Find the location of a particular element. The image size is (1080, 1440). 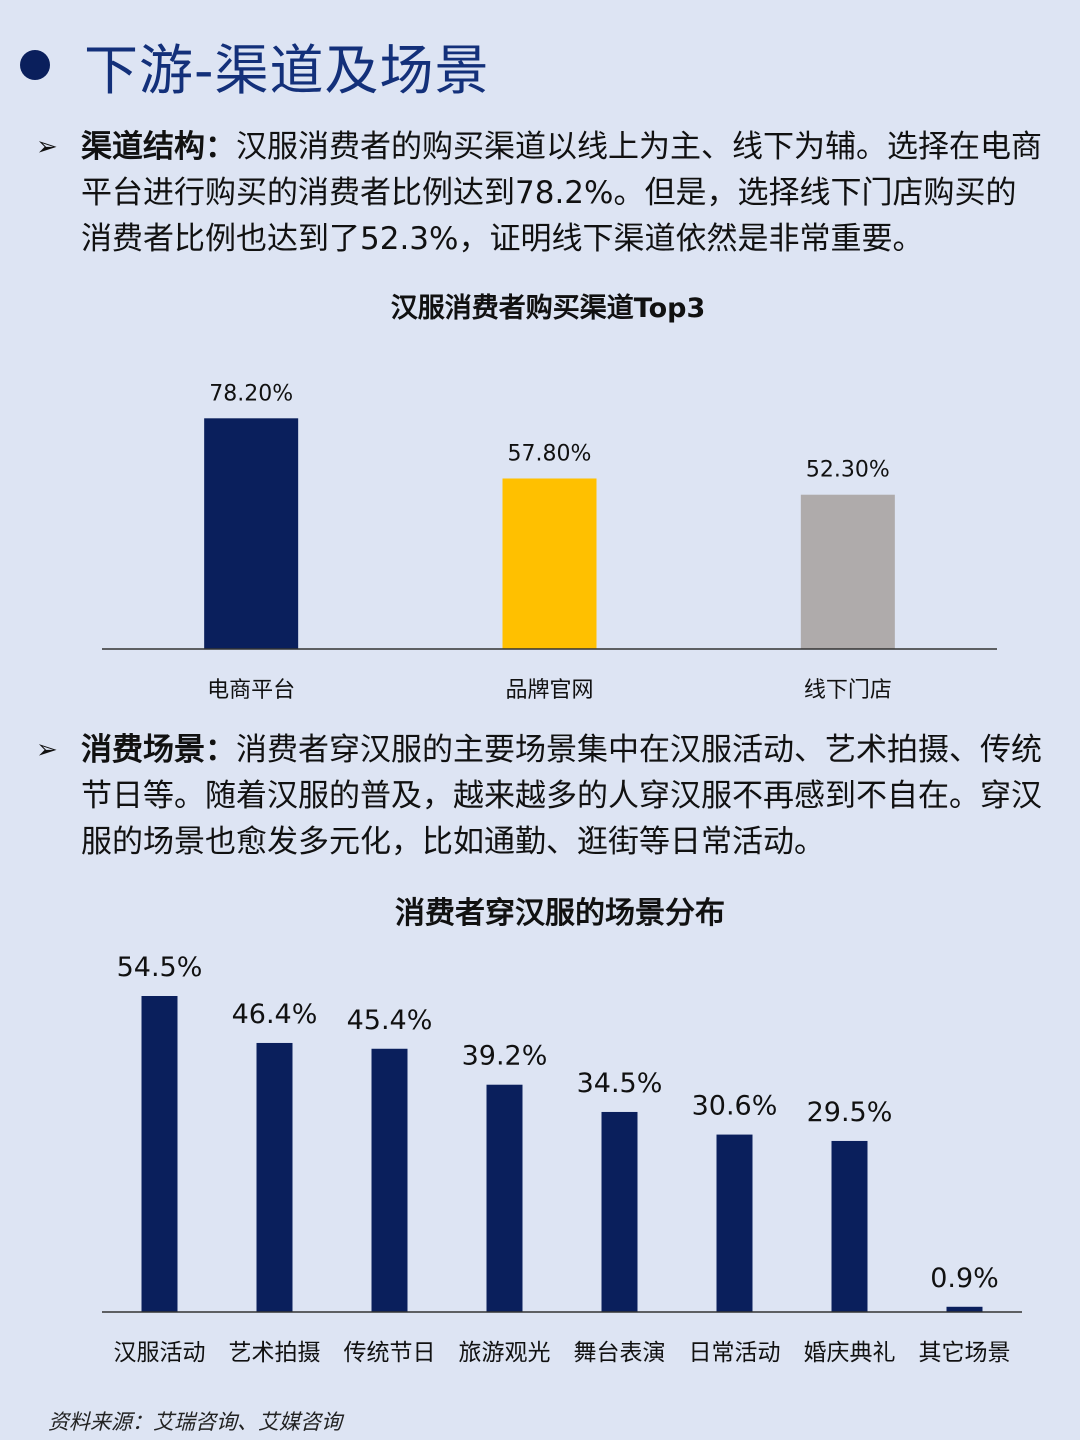

page-heading: 下游-渠道及场景 is located at coordinates (255, 66).